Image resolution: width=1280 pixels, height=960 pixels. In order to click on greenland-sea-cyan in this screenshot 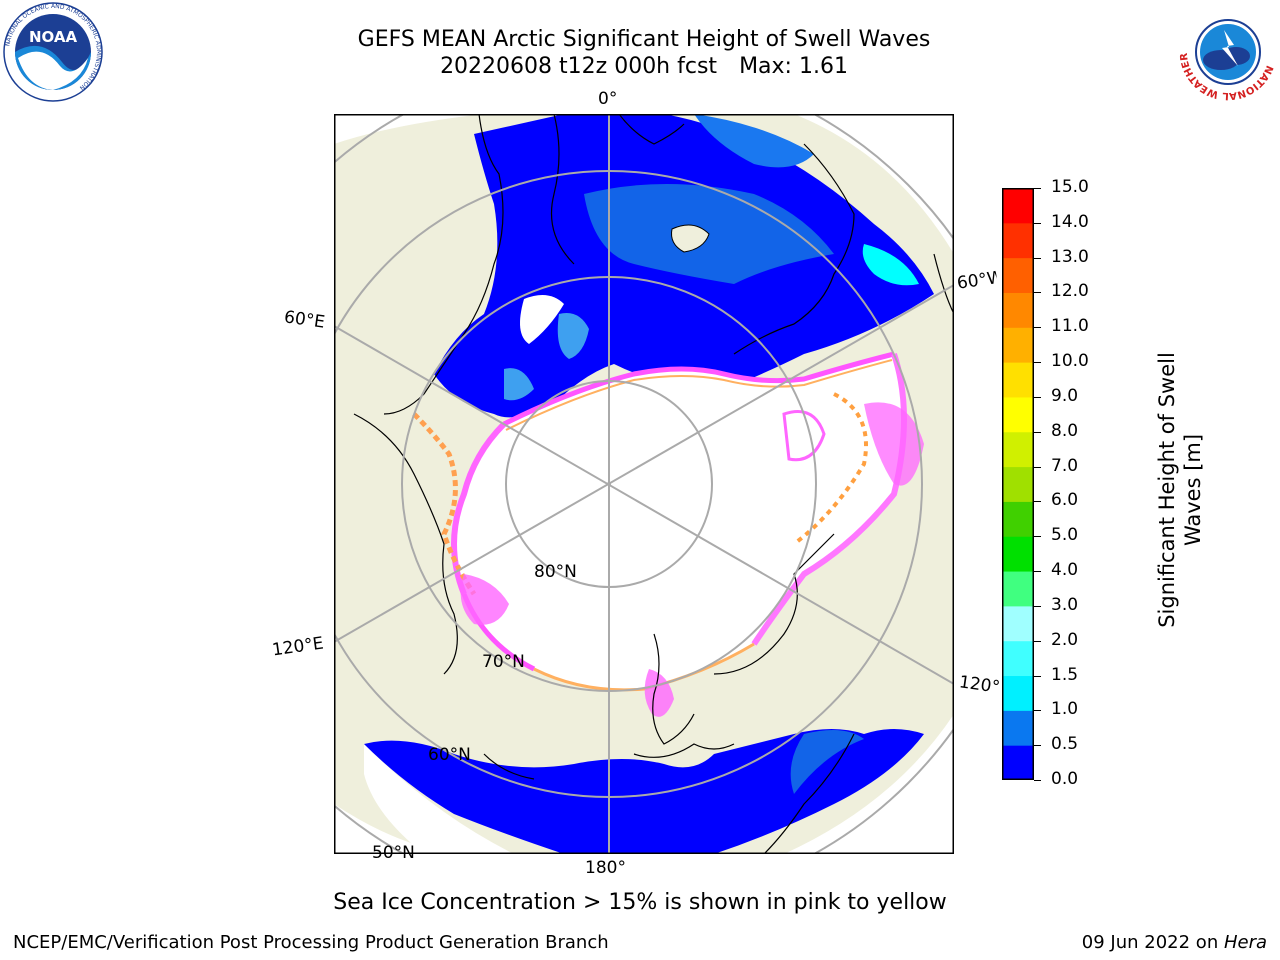, I will do `click(890, 265)`.